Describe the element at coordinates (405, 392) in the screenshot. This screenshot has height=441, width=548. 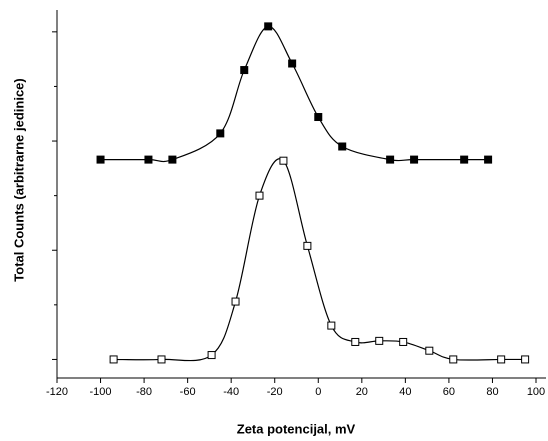
I see `x-tick-label: 40` at that location.